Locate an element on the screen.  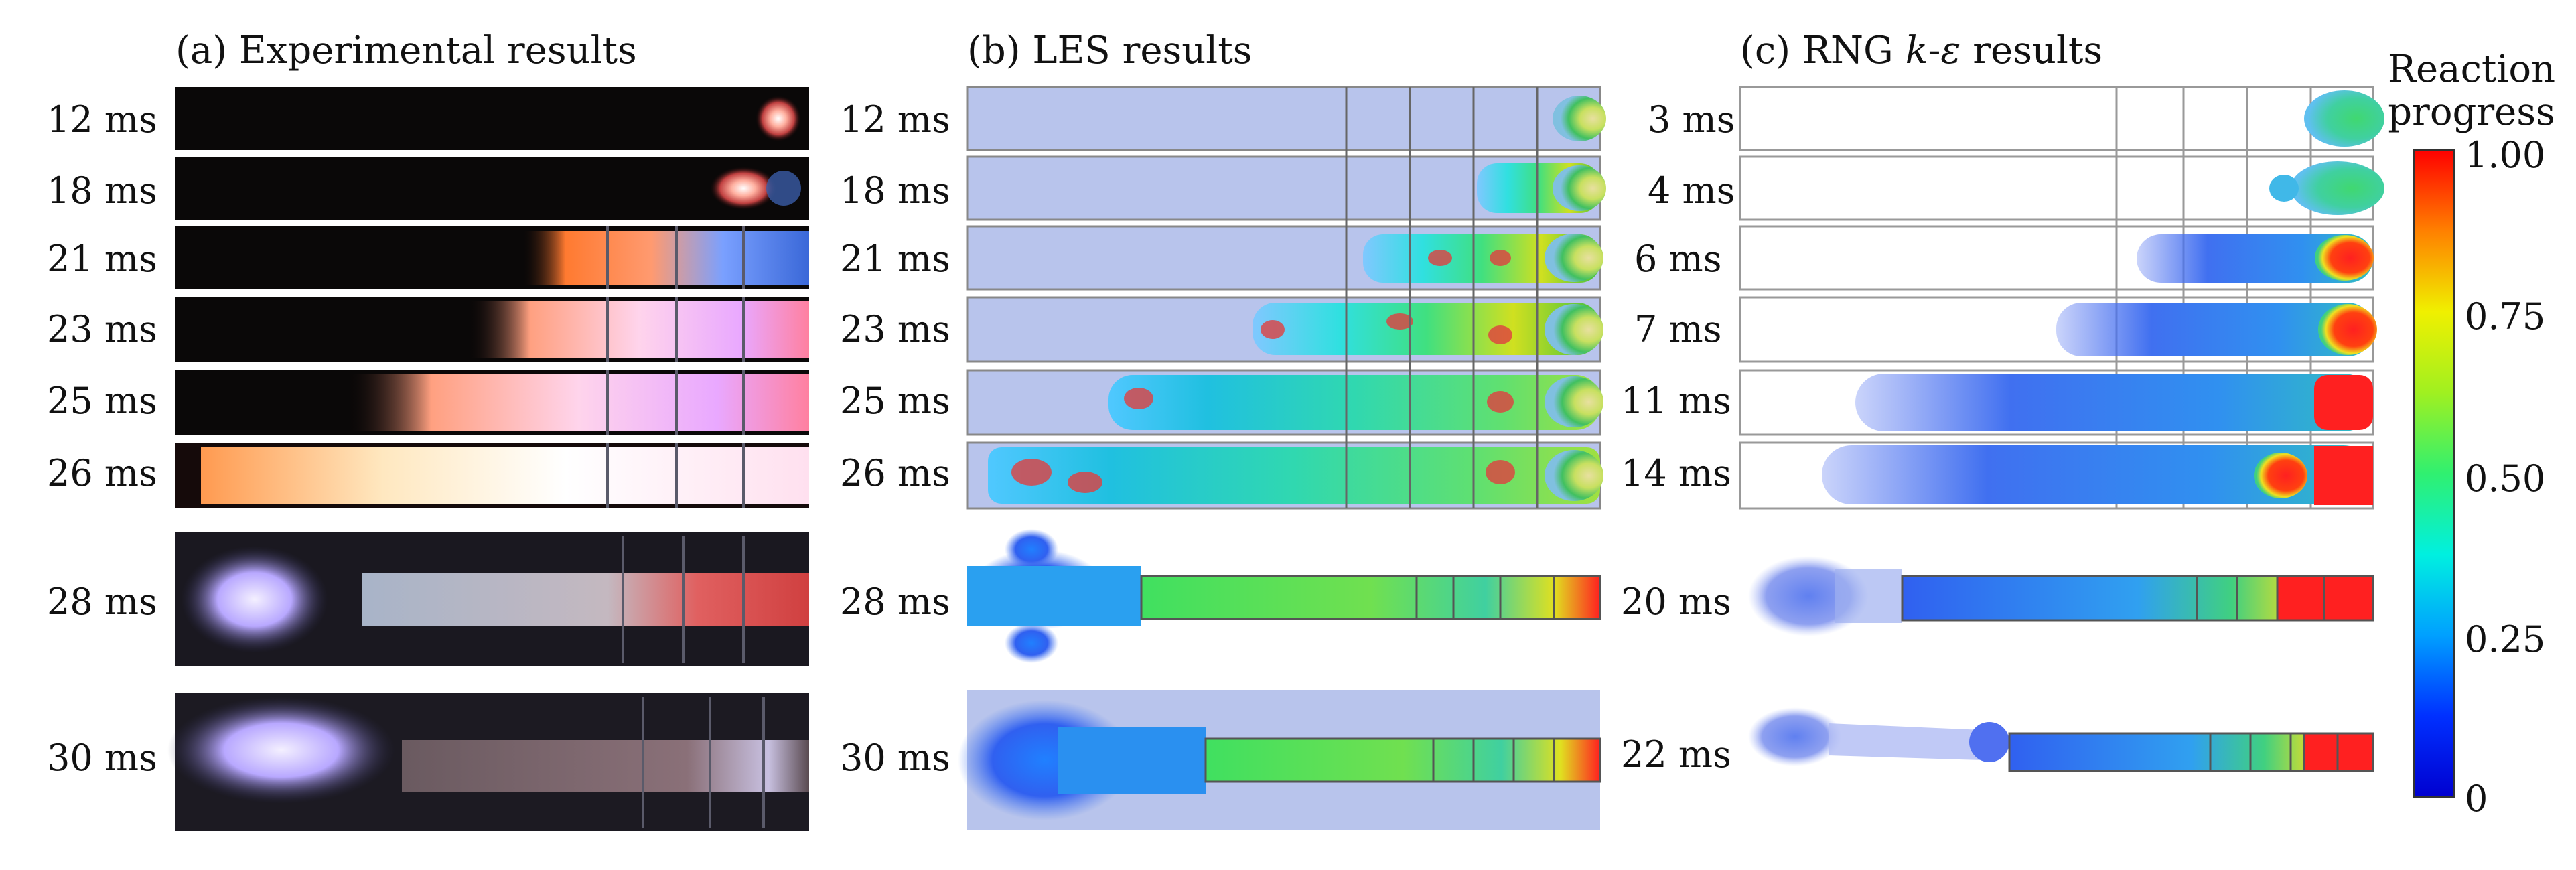
panel-b-time-5: 26 ms is located at coordinates (895, 473).